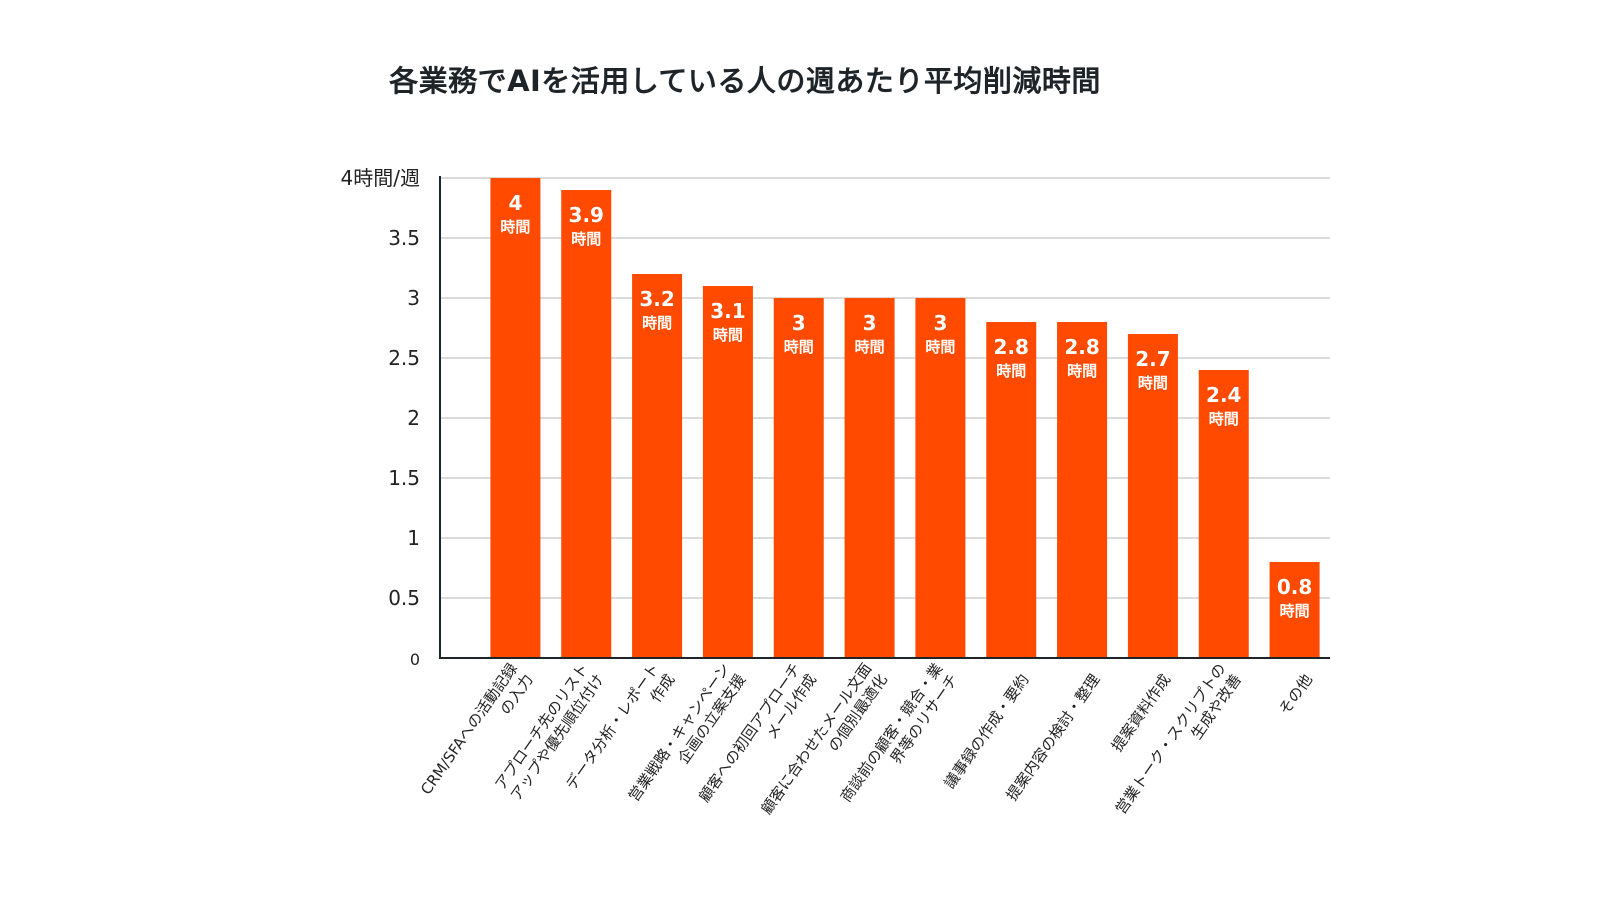  What do you see at coordinates (415, 659) in the screenshot?
I see `y-tick-label: 0` at bounding box center [415, 659].